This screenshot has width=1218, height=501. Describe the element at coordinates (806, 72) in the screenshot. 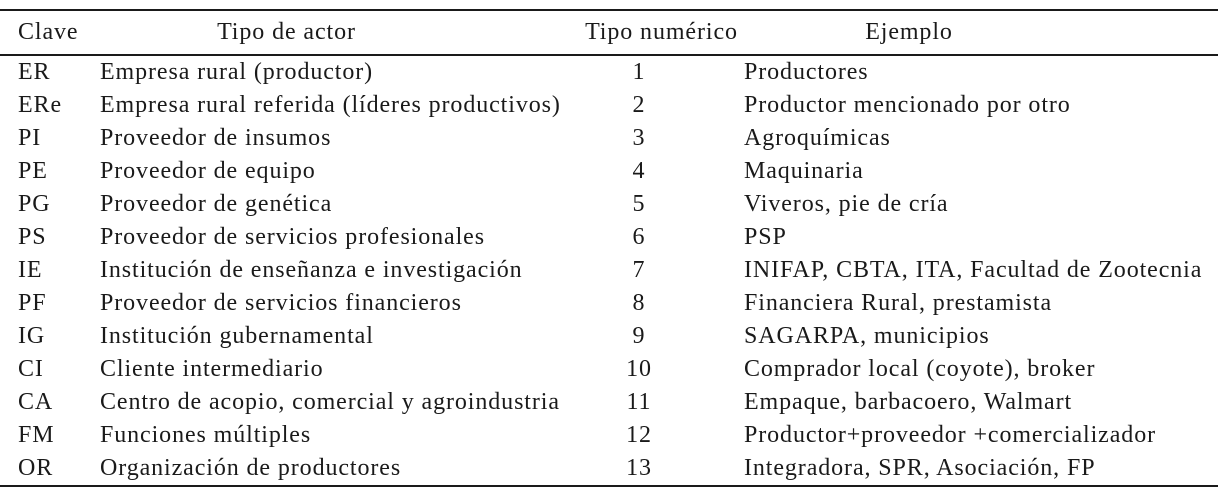

I see `cell-ejemplo: Productores` at that location.